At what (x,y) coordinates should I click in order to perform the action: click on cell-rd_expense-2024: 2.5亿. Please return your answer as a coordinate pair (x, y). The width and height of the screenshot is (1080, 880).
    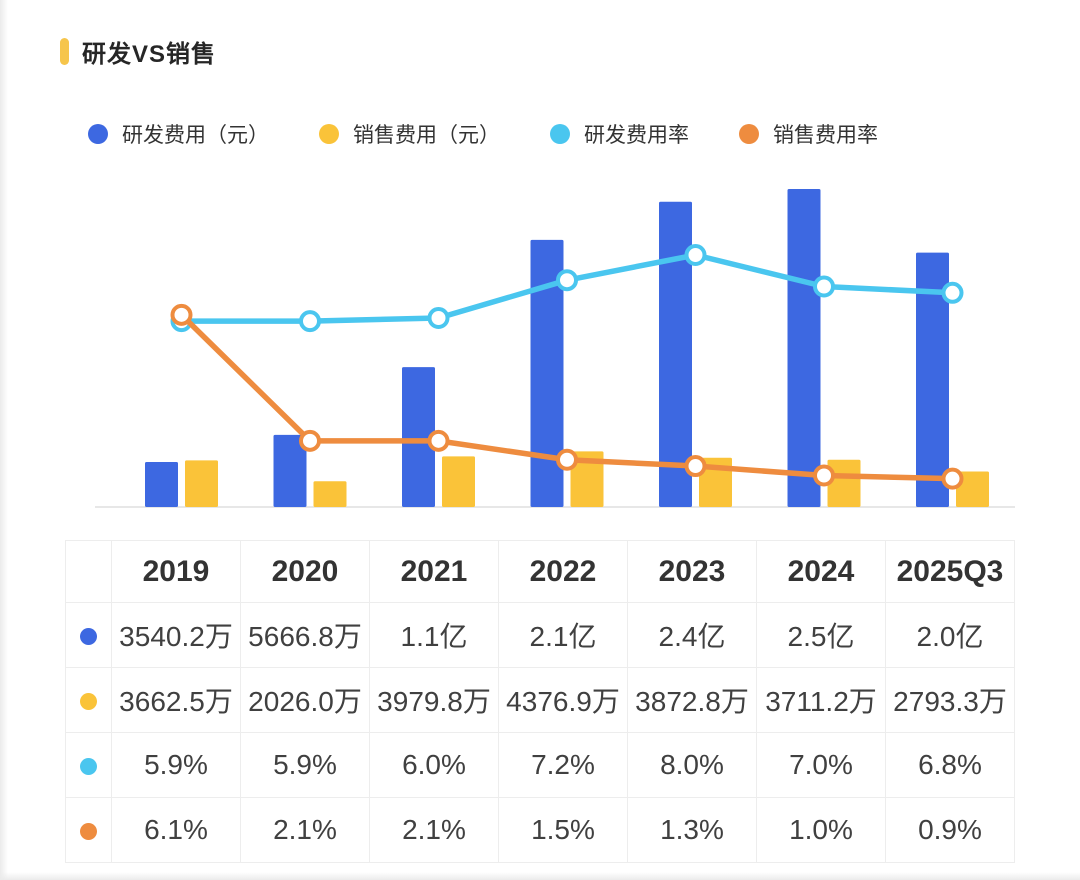
    Looking at the image, I should click on (821, 635).